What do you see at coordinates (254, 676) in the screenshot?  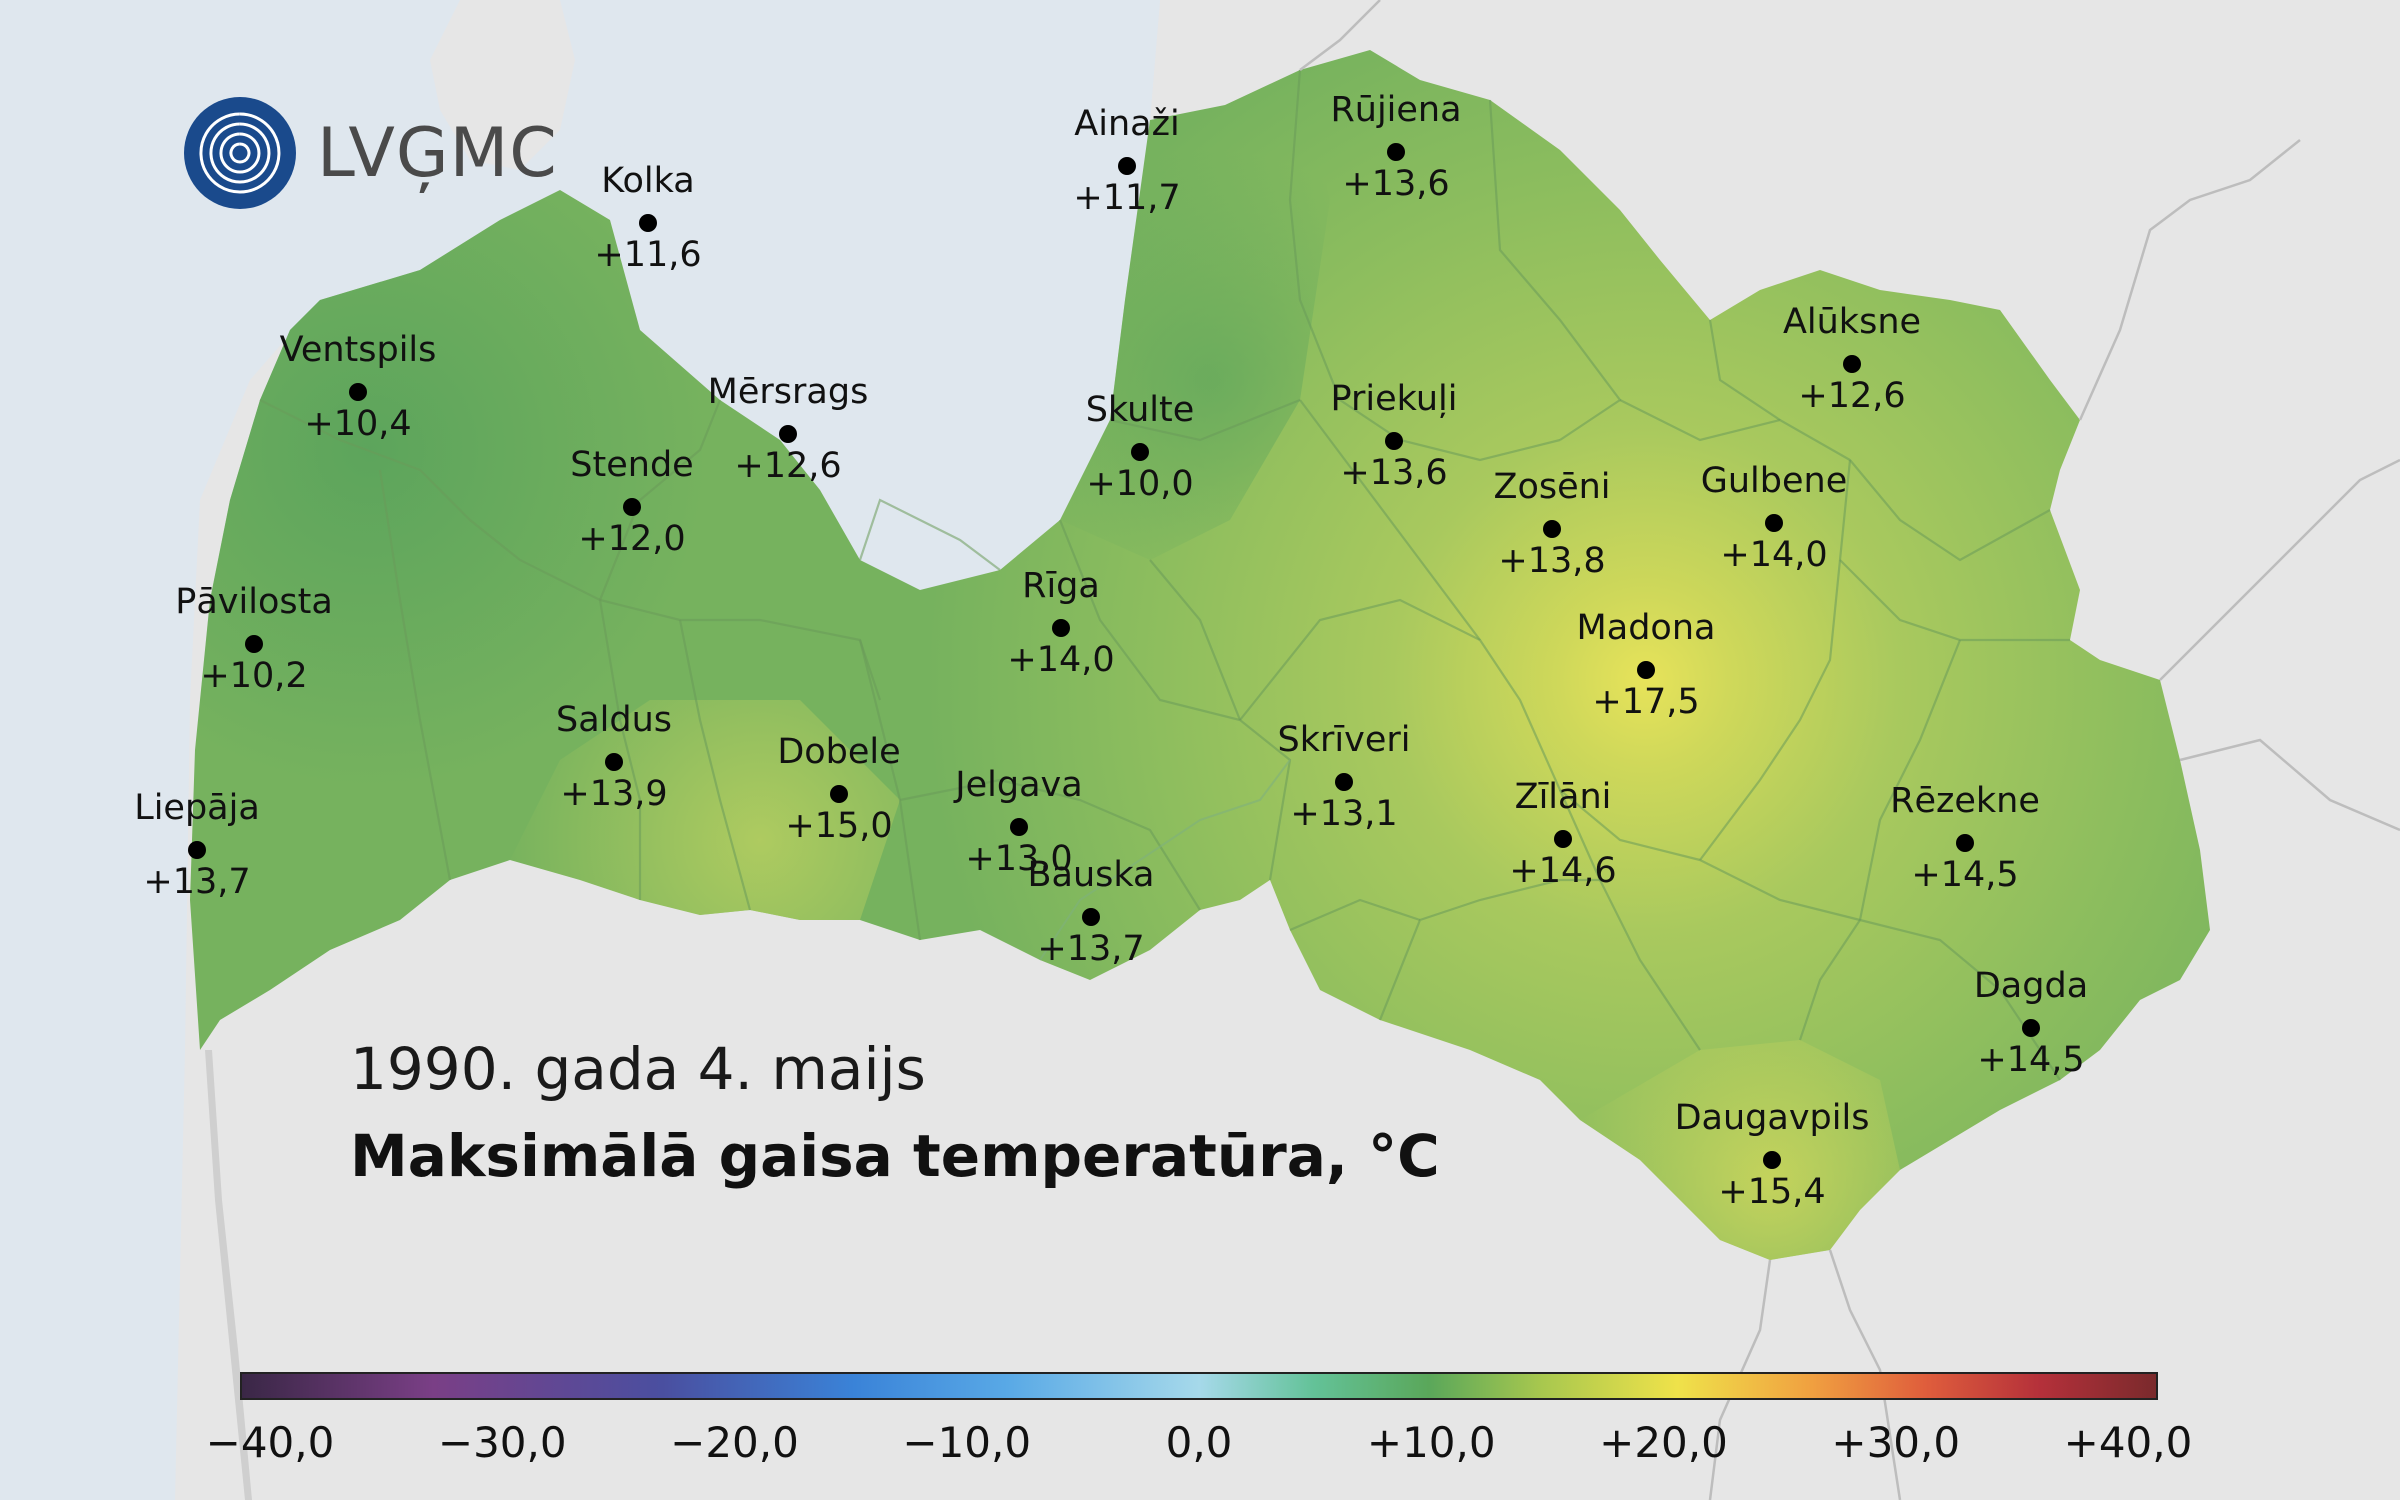 I see `station-value: +10,2` at bounding box center [254, 676].